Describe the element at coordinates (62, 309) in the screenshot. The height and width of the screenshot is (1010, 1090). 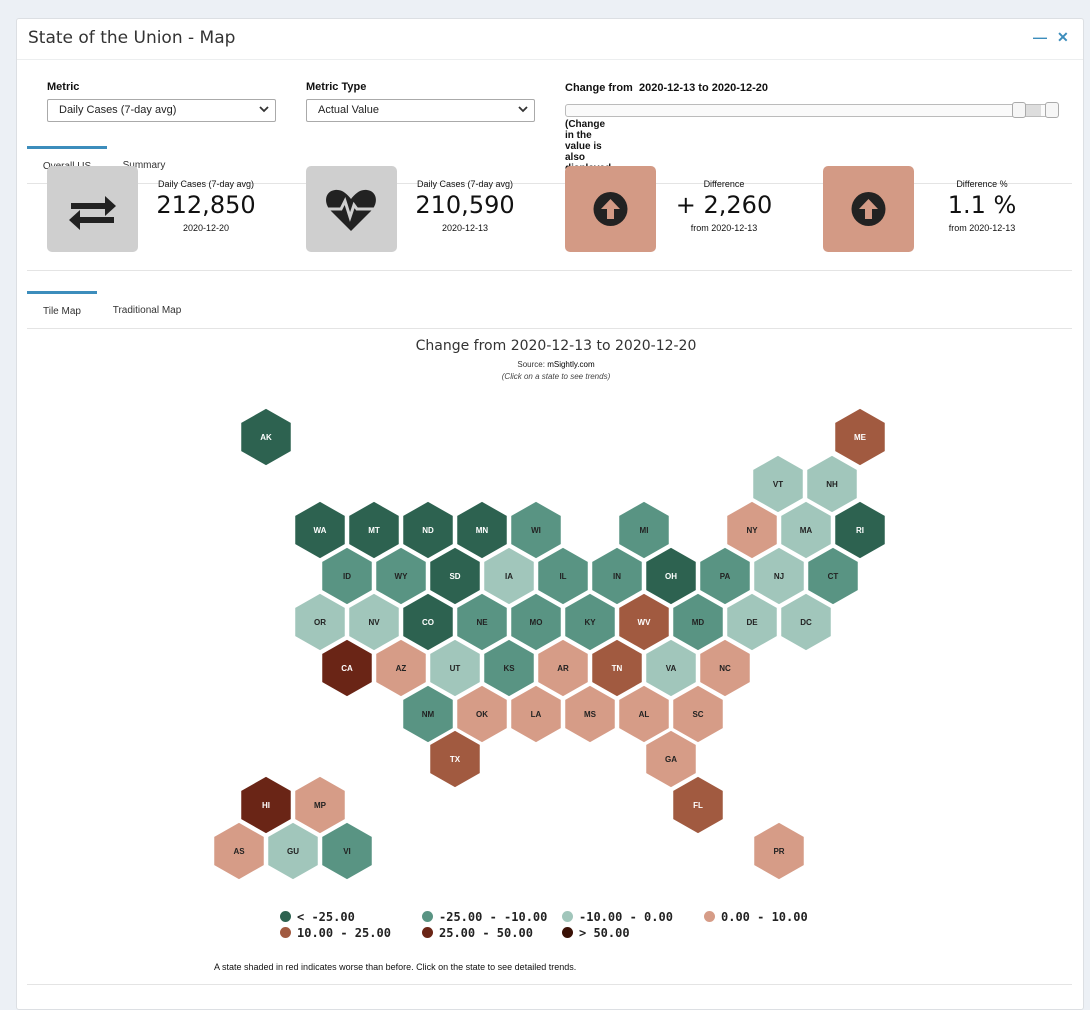
I see `tab-tile-map: Tile Map` at that location.